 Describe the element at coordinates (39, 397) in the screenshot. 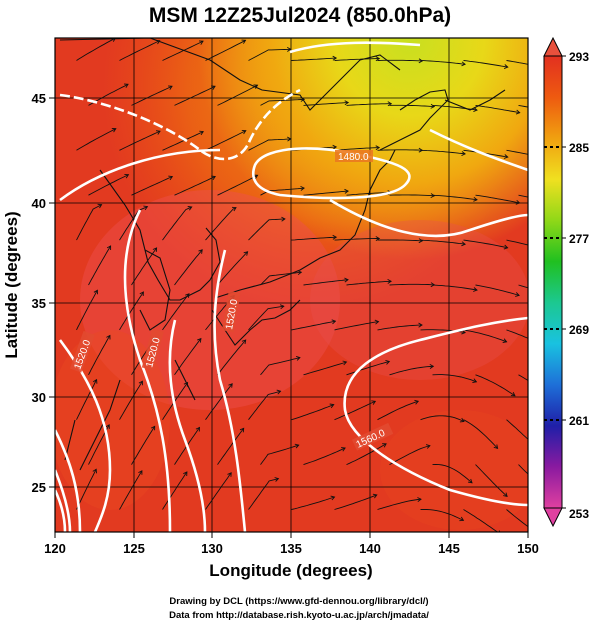

I see `y-tick-label: 30` at that location.